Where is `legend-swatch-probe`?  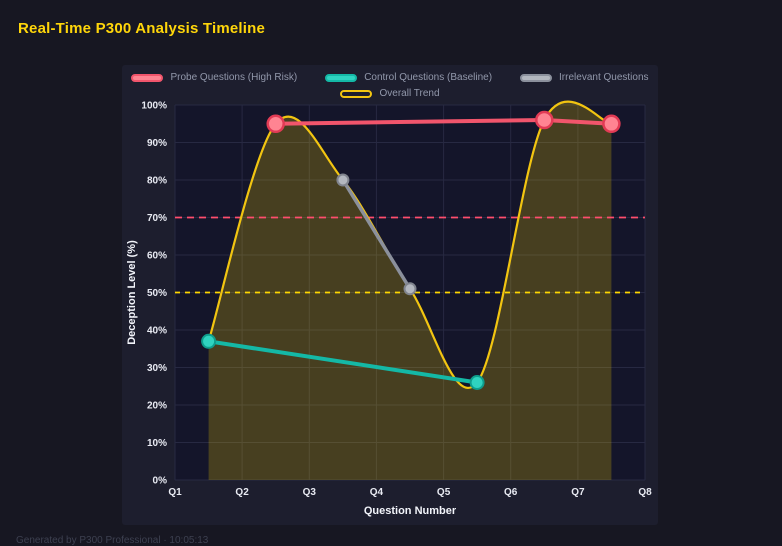
legend-swatch-probe is located at coordinates (147, 77).